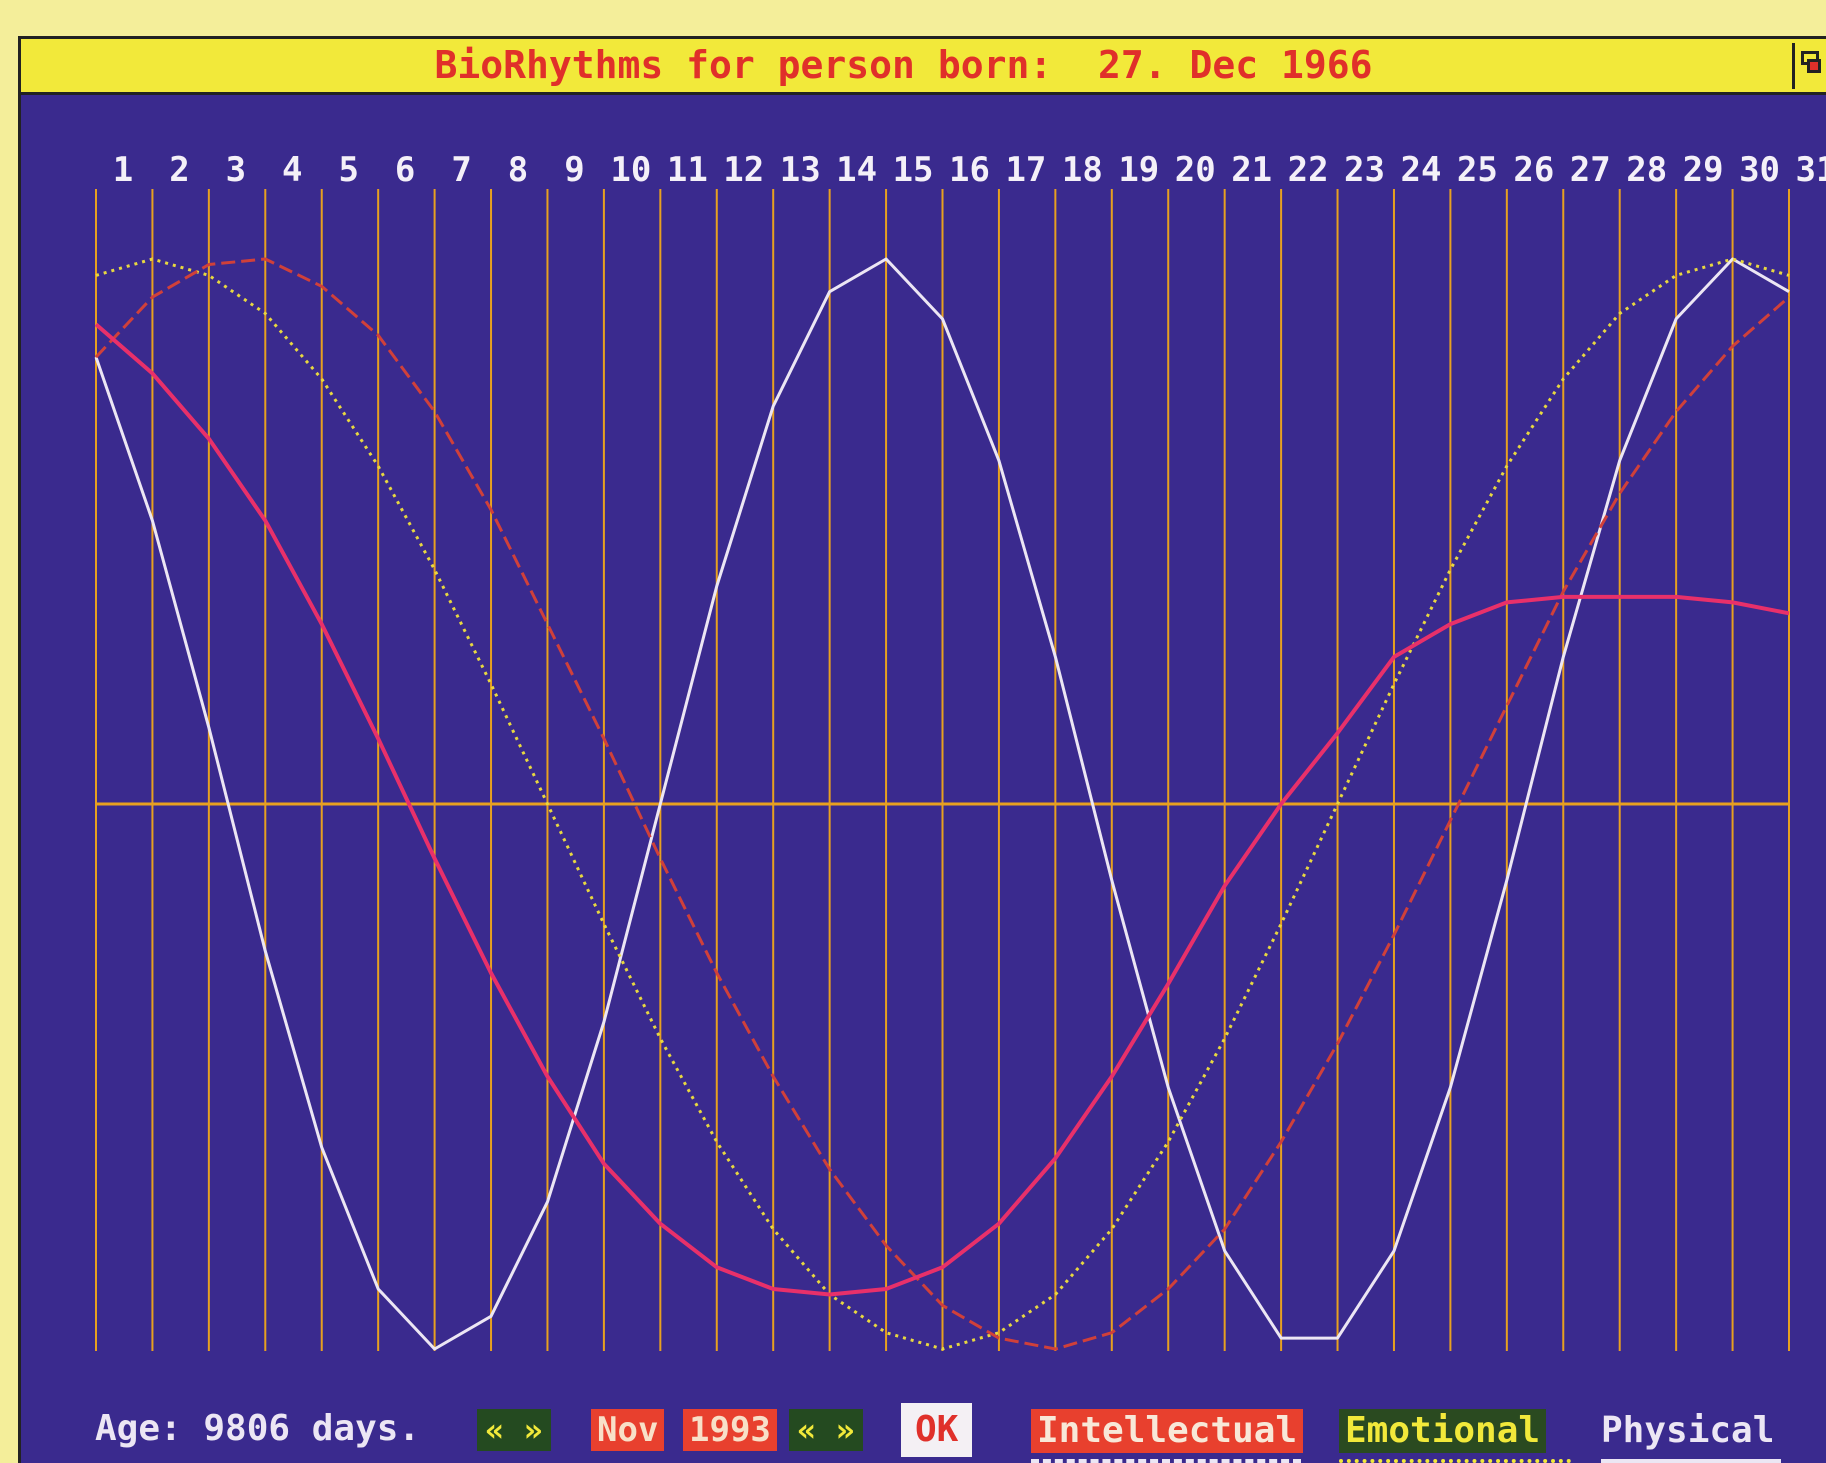 Image resolution: width=1826 pixels, height=1463 pixels. I want to click on day-tick-label: 13, so click(800, 170).